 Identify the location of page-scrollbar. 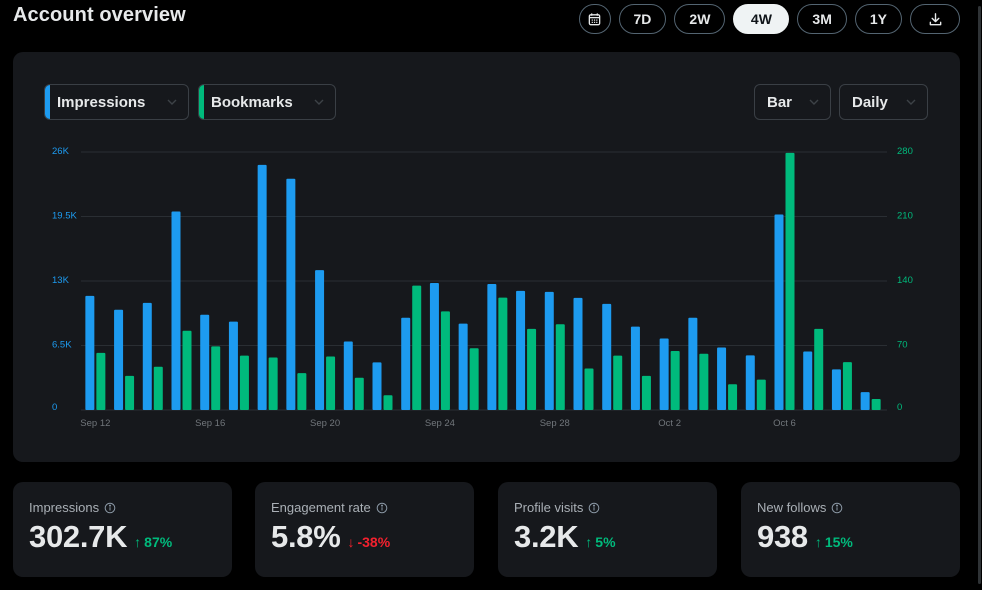
(979, 295).